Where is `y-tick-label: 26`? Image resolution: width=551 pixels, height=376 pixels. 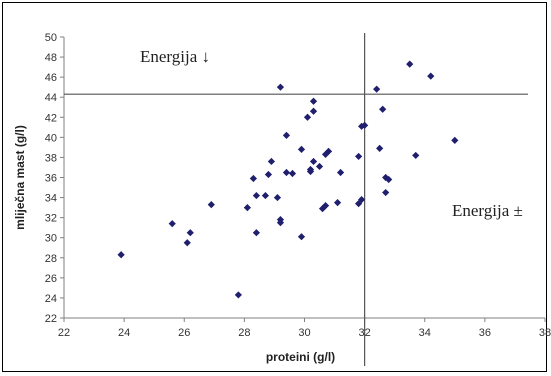 y-tick-label: 26 is located at coordinates (51, 279).